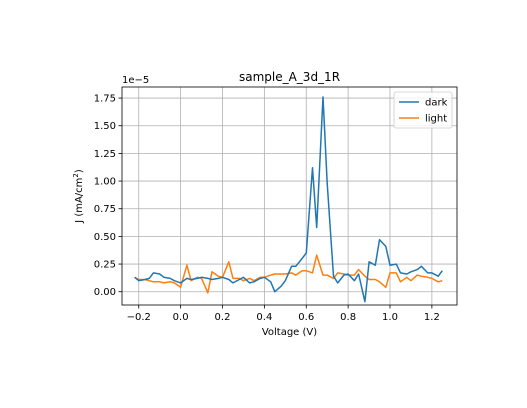 This screenshot has height=408, width=527. What do you see at coordinates (432, 317) in the screenshot?
I see `x-tick-label: 1.2` at bounding box center [432, 317].